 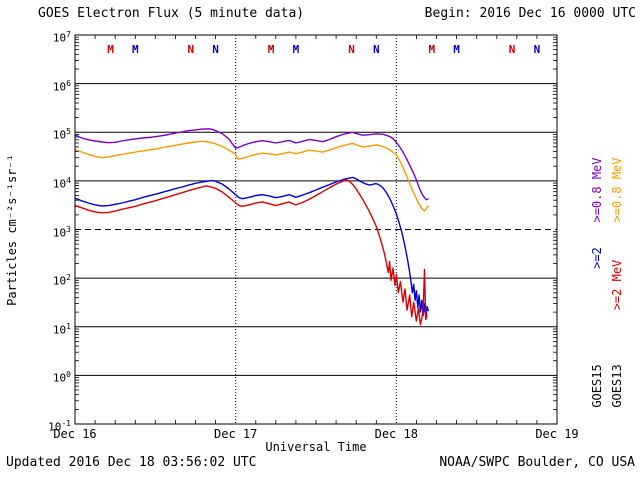 What do you see at coordinates (597, 258) in the screenshot?
I see `legend-energy-goes15-1: >=2` at bounding box center [597, 258].